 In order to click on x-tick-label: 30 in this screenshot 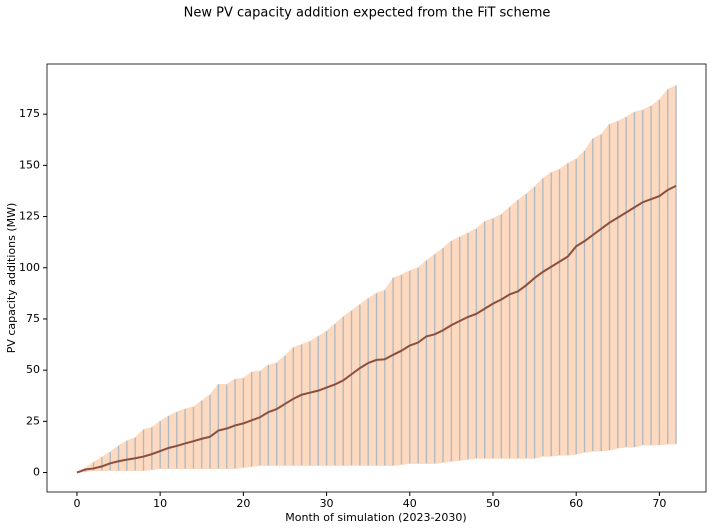, I will do `click(327, 503)`.